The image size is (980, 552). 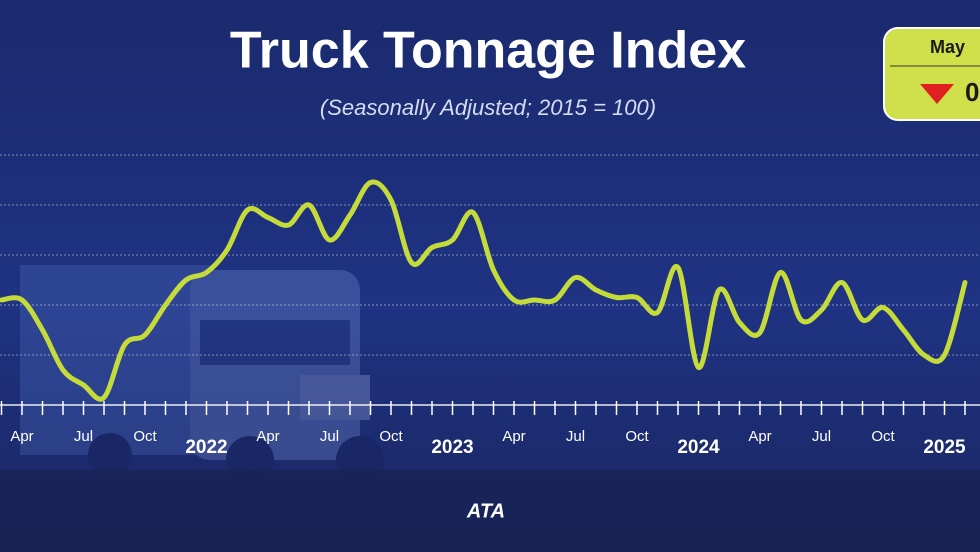 I want to click on x-year-label: 2023, so click(x=452, y=447).